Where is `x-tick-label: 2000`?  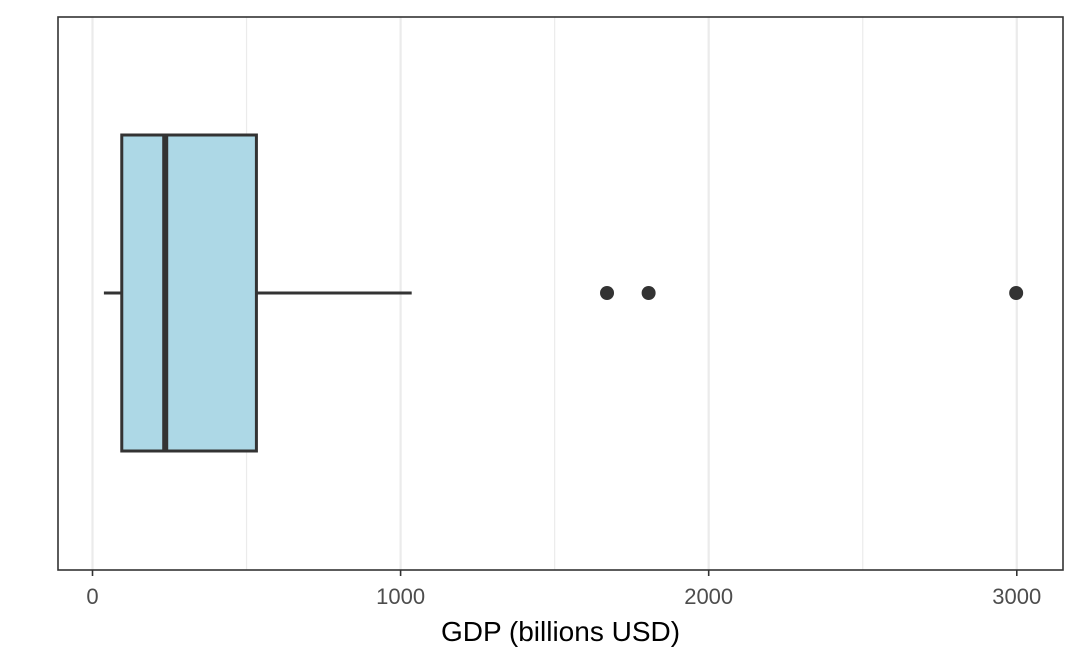 x-tick-label: 2000 is located at coordinates (708, 596).